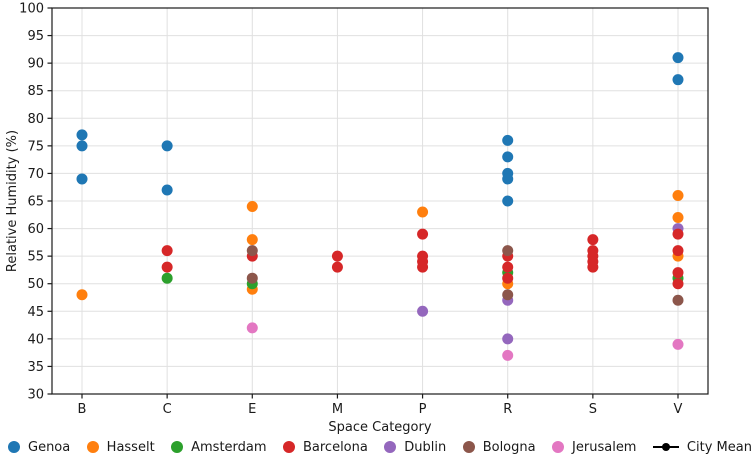  Describe the element at coordinates (35, 367) in the screenshot. I see `y-tick-label: 35` at that location.